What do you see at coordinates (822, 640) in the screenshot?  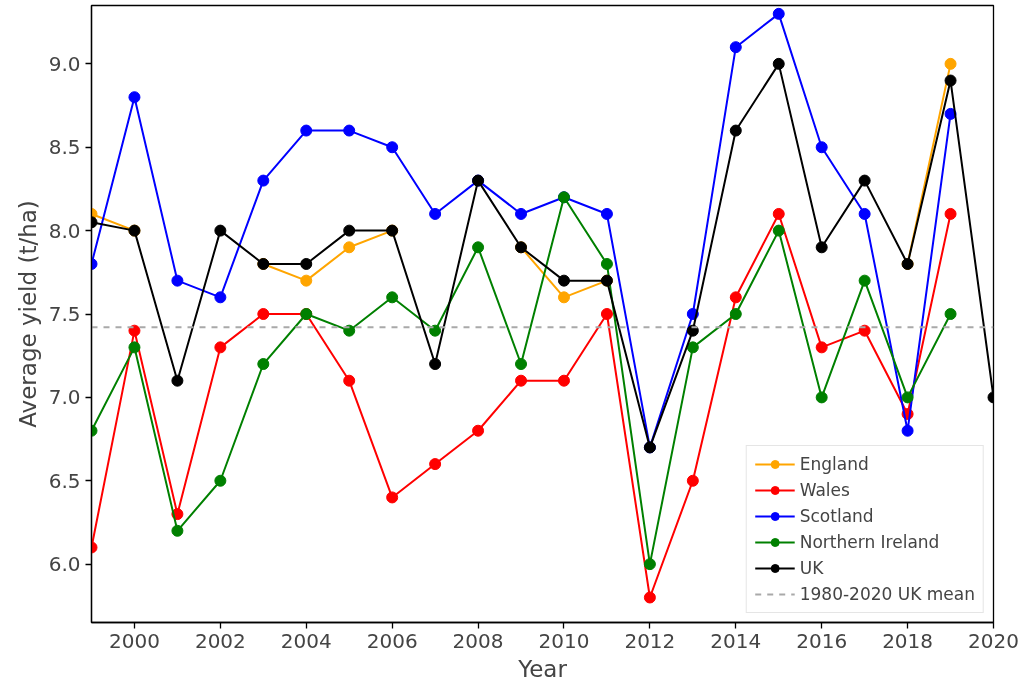 I see `x-tick-label: 2016` at bounding box center [822, 640].